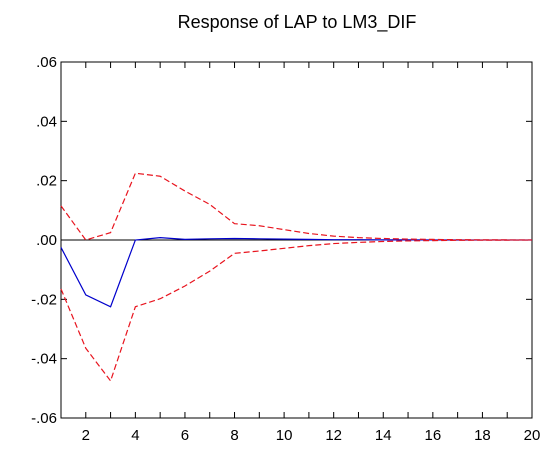  Describe the element at coordinates (432, 435) in the screenshot. I see `x-tick-label: 16` at that location.